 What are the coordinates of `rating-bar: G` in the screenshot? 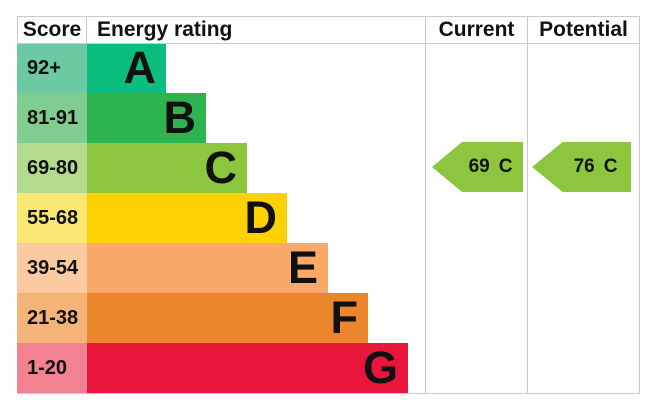 It's located at (247, 368).